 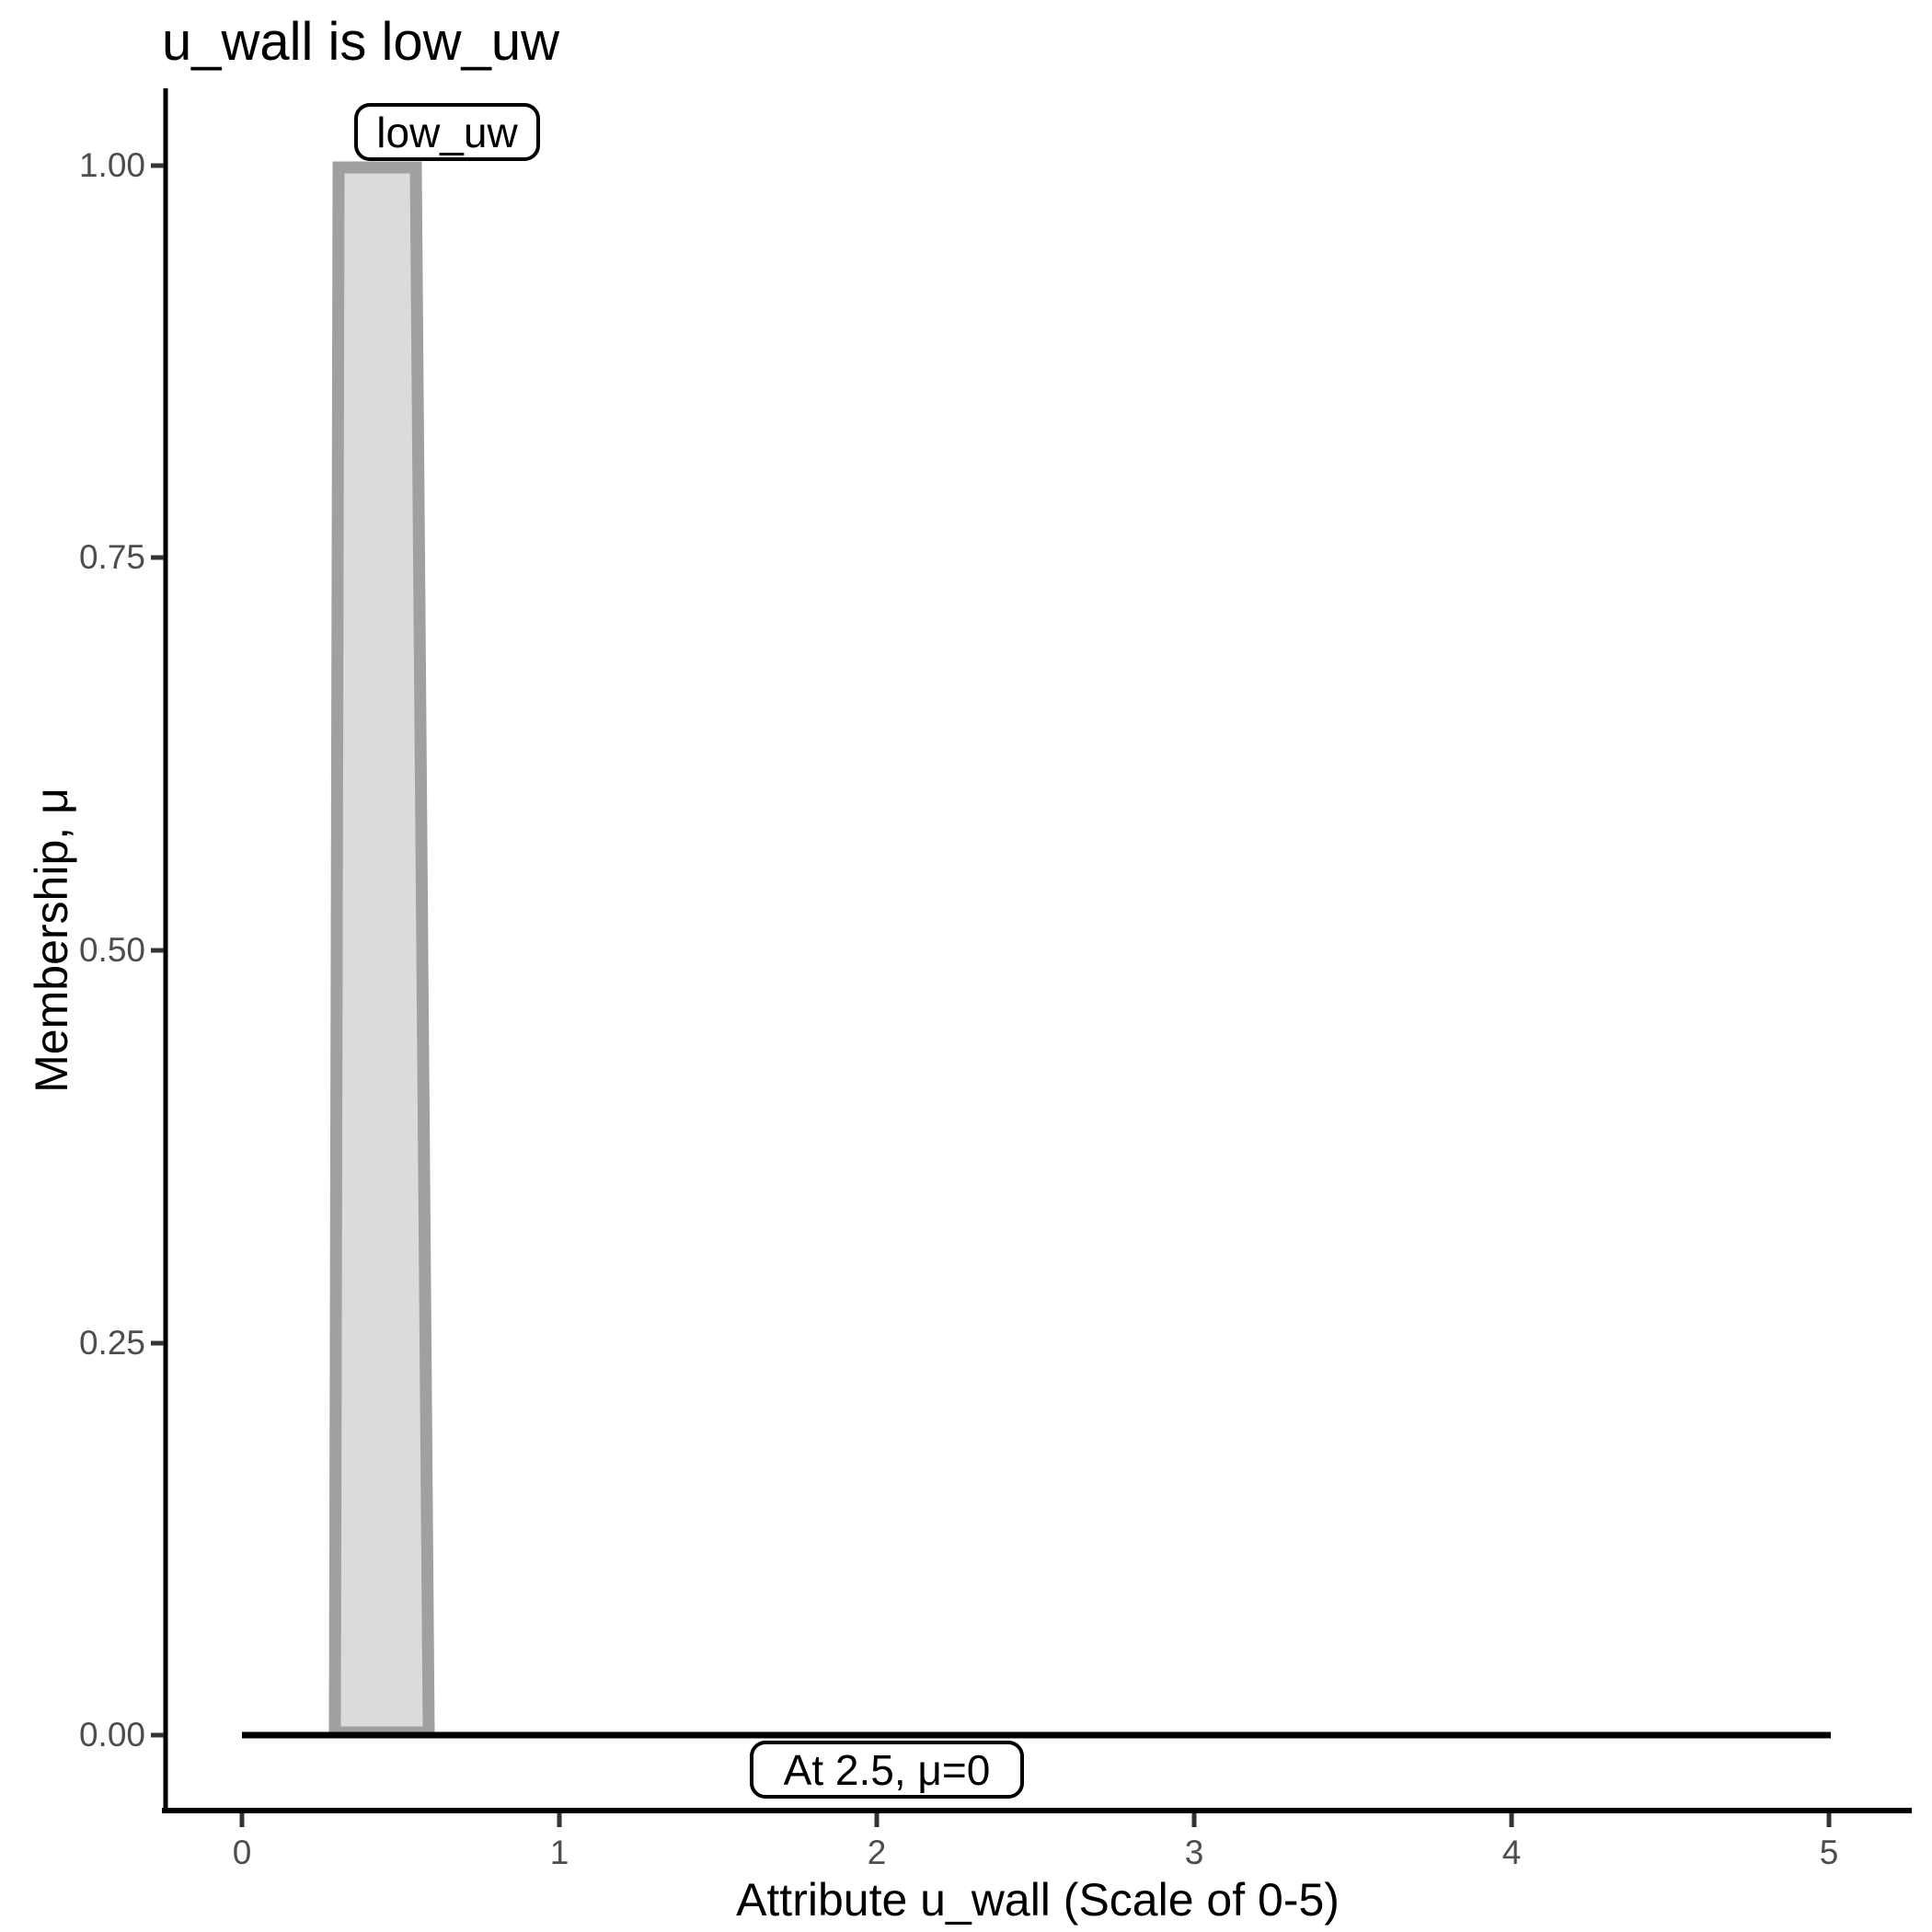 What do you see at coordinates (1829, 1852) in the screenshot?
I see `x-tick-label: 5` at bounding box center [1829, 1852].